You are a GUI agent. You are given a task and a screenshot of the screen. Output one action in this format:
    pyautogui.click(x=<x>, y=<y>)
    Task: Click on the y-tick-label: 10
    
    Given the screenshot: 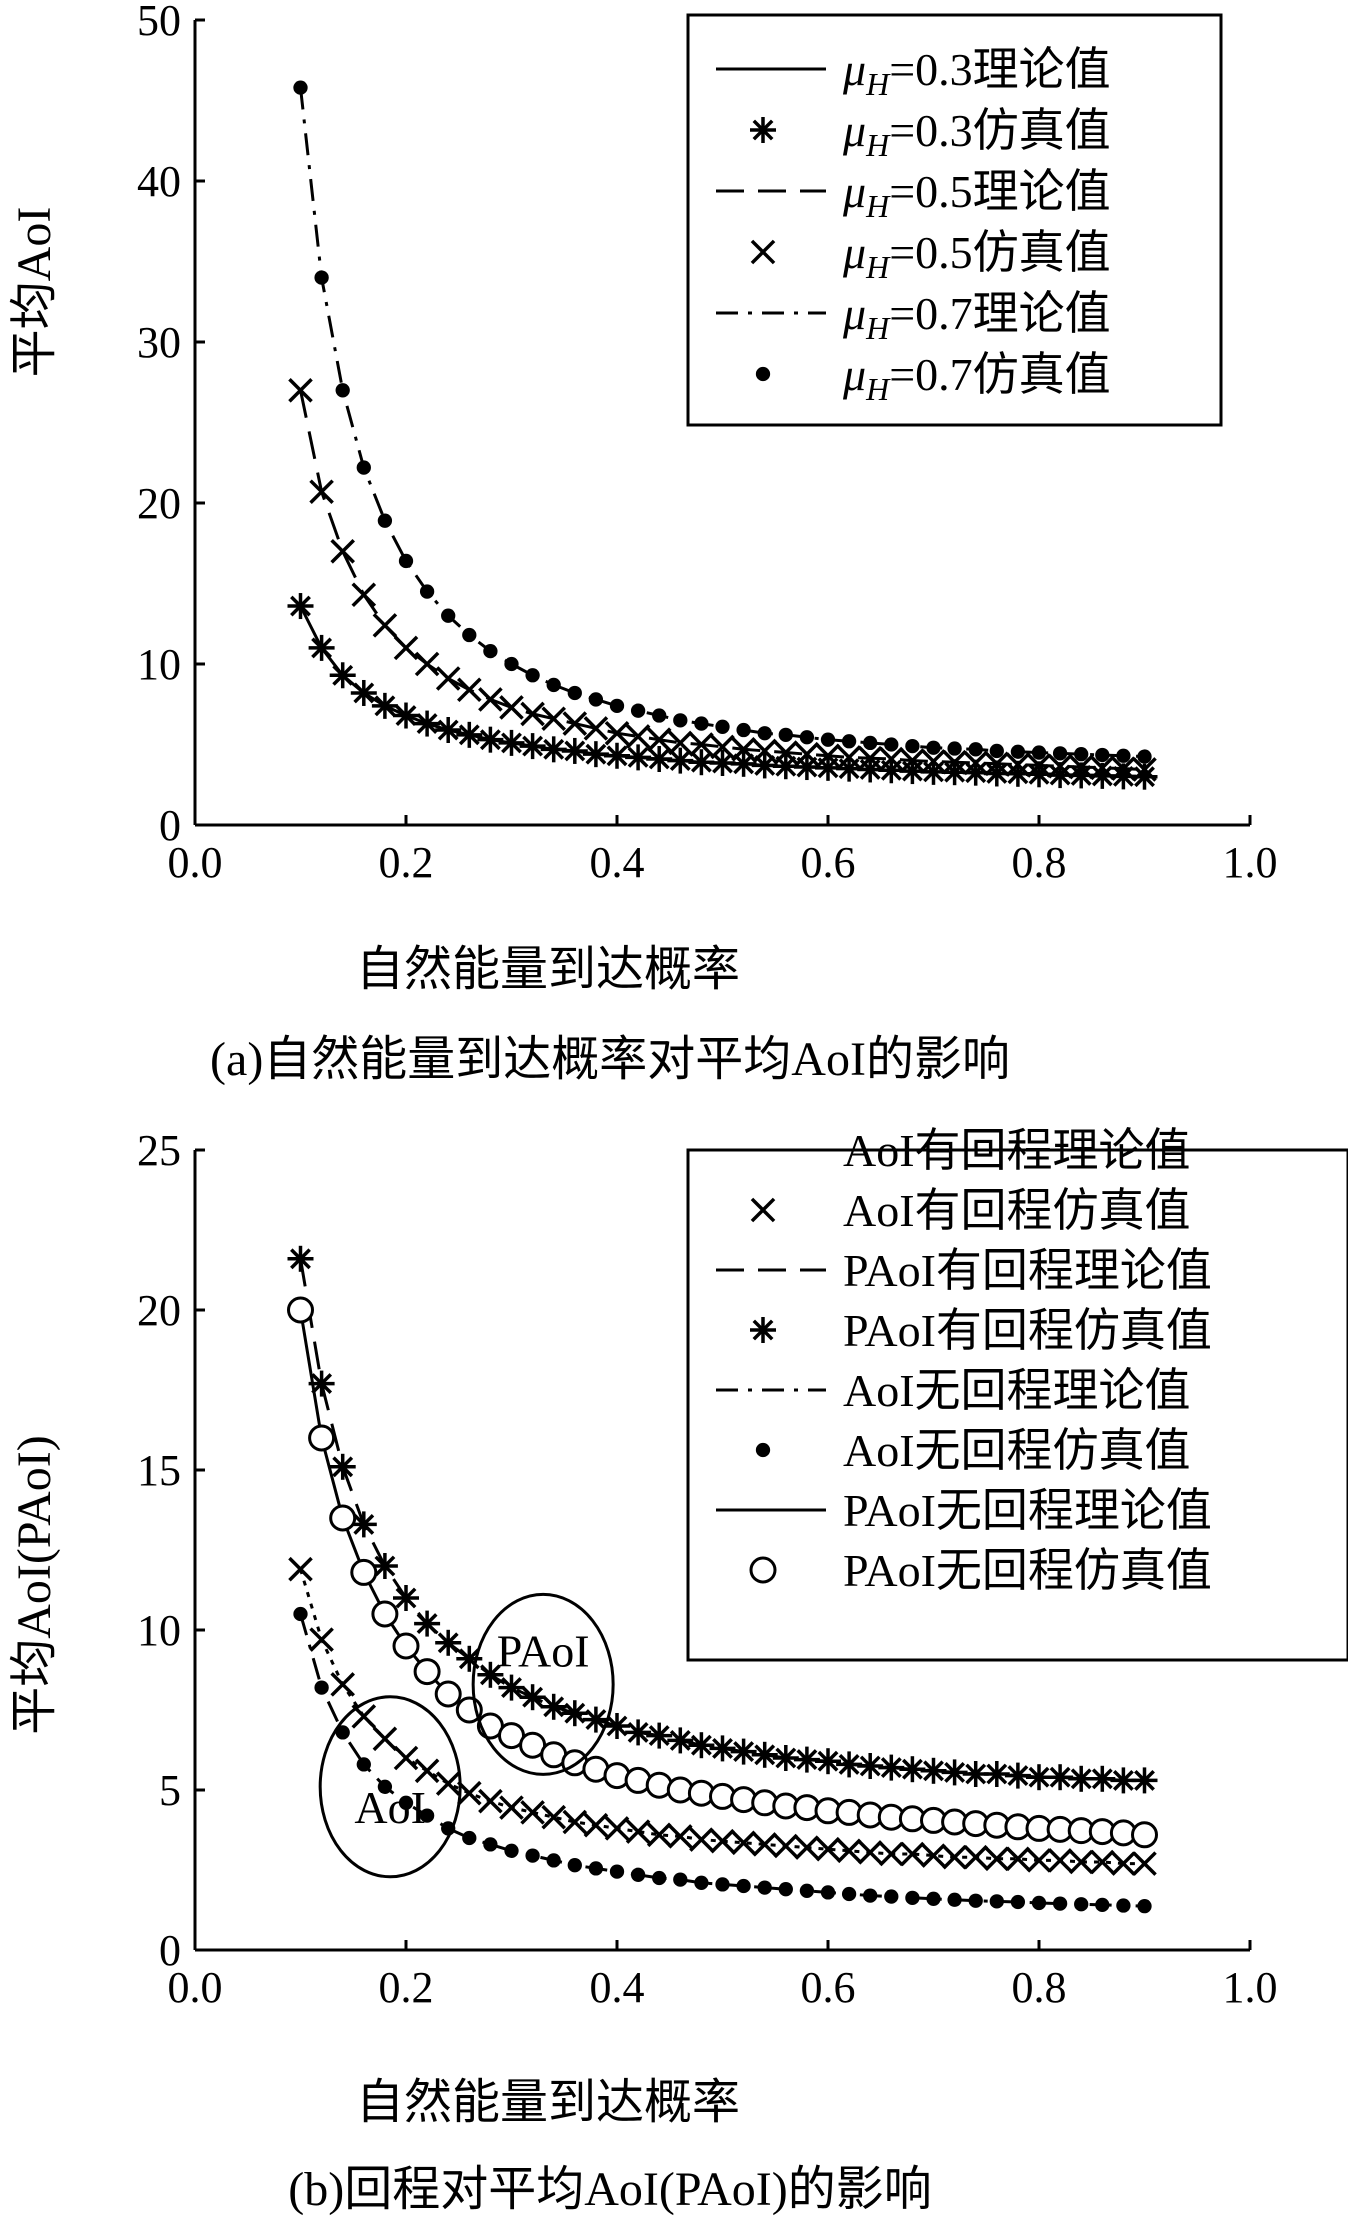 What is the action you would take?
    pyautogui.click(x=159, y=1630)
    